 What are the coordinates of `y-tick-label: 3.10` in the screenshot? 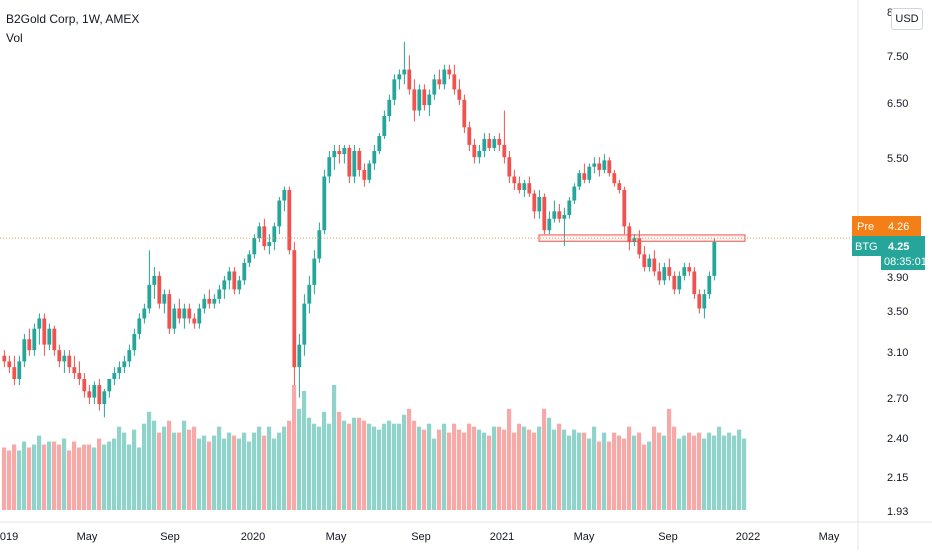 It's located at (897, 353).